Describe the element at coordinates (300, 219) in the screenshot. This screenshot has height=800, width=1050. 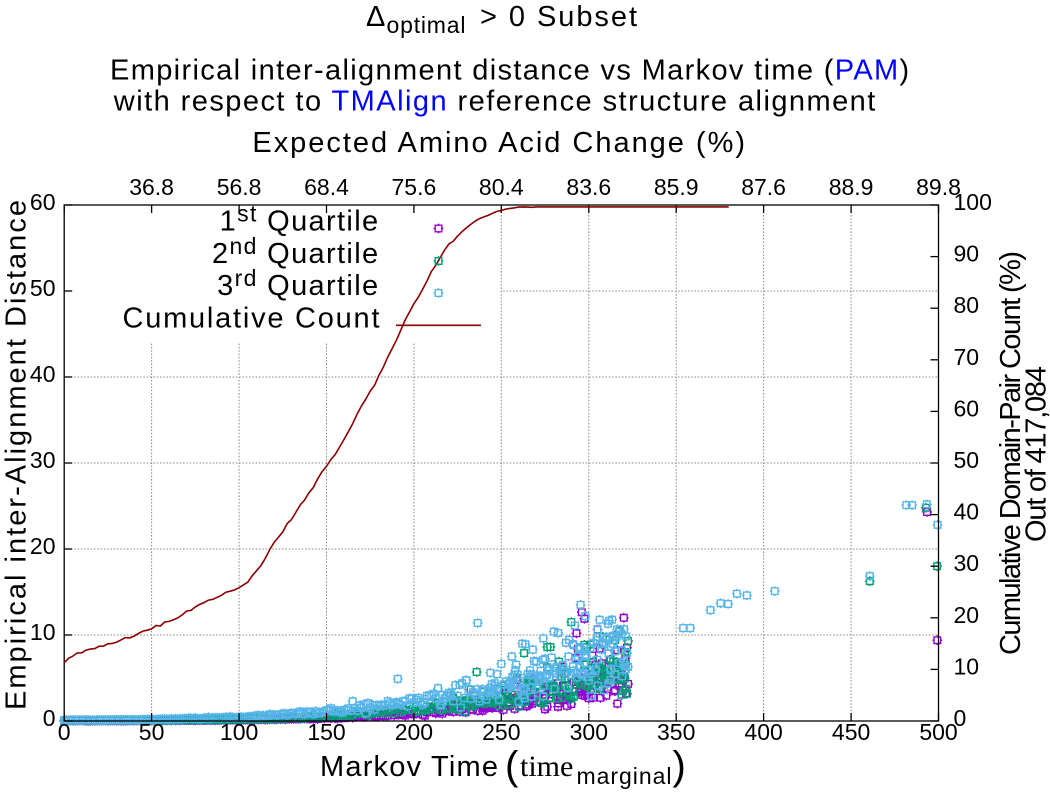
I see `svg-text: 1st Quartile` at that location.